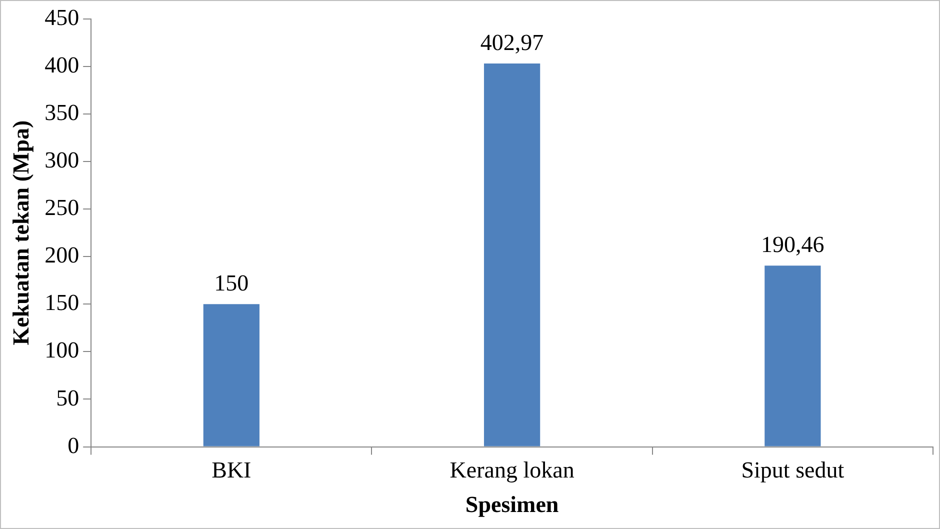 The width and height of the screenshot is (940, 529). What do you see at coordinates (62, 350) in the screenshot?
I see `y-tick-label: 100` at bounding box center [62, 350].